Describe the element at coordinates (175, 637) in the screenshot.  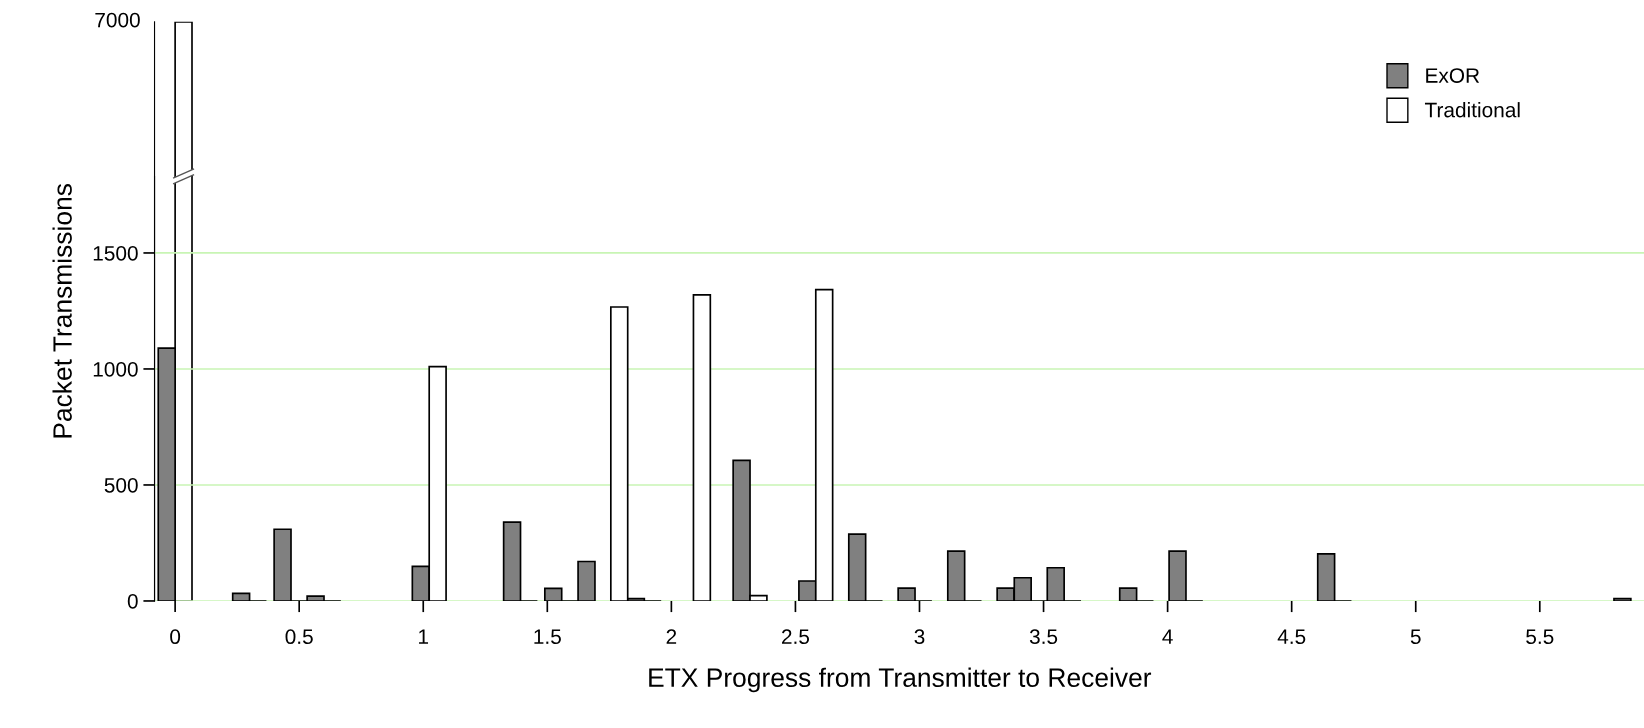
I see `x-tick-label: 0` at that location.